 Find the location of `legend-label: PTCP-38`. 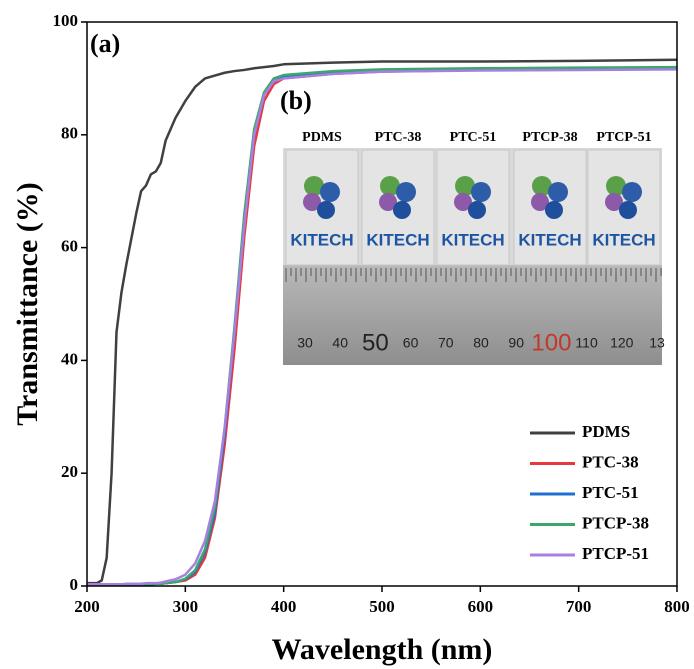

legend-label: PTCP-38 is located at coordinates (615, 522).